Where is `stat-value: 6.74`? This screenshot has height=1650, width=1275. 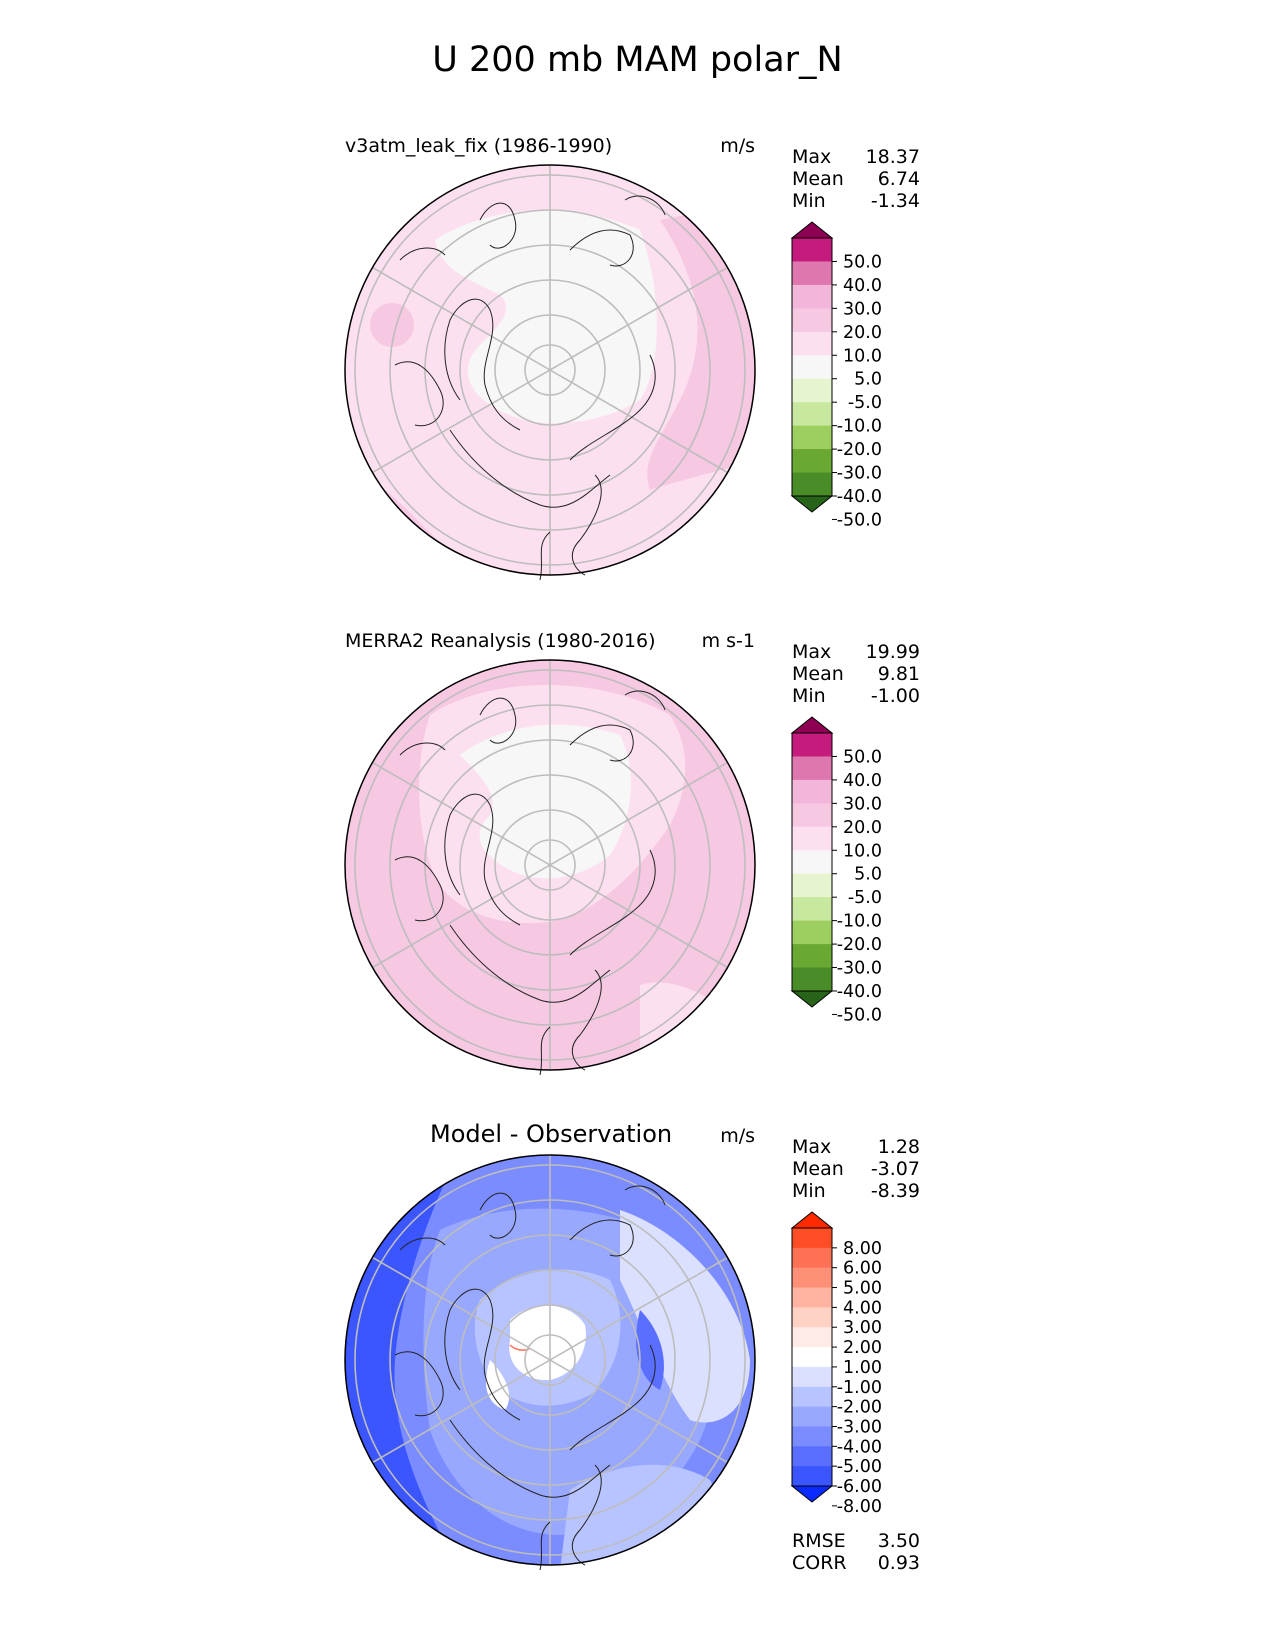
stat-value: 6.74 is located at coordinates (898, 179).